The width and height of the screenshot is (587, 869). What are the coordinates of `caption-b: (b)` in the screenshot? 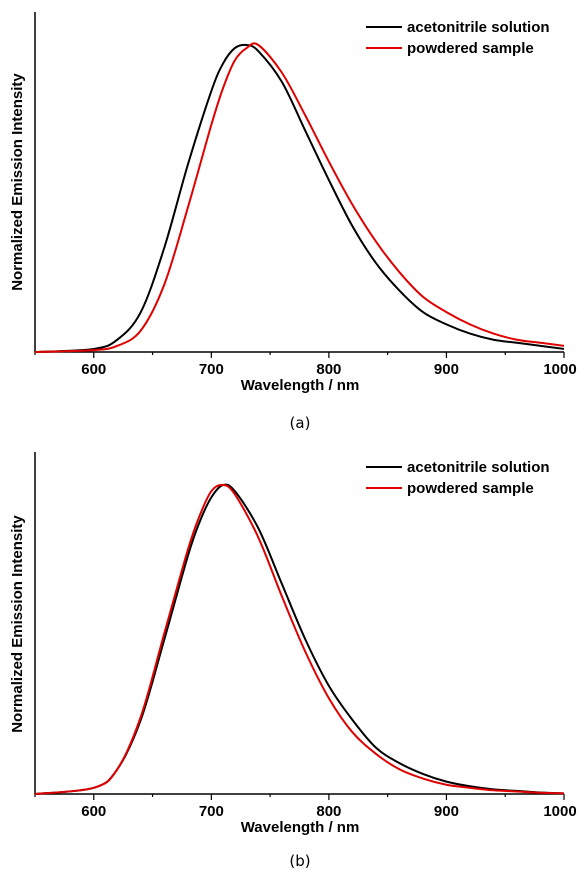 It's located at (299, 860).